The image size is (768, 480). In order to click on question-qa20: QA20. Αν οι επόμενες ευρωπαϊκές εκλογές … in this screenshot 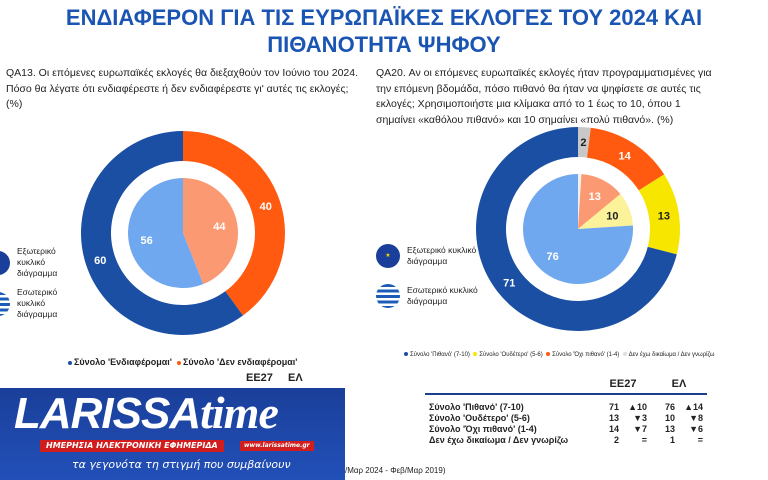, I will do `click(572, 97)`.